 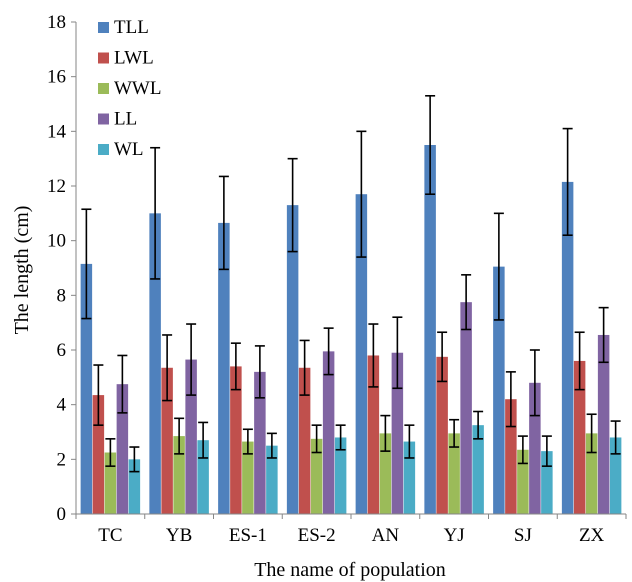 What do you see at coordinates (56, 77) in the screenshot?
I see `y-tick-label: 16` at bounding box center [56, 77].